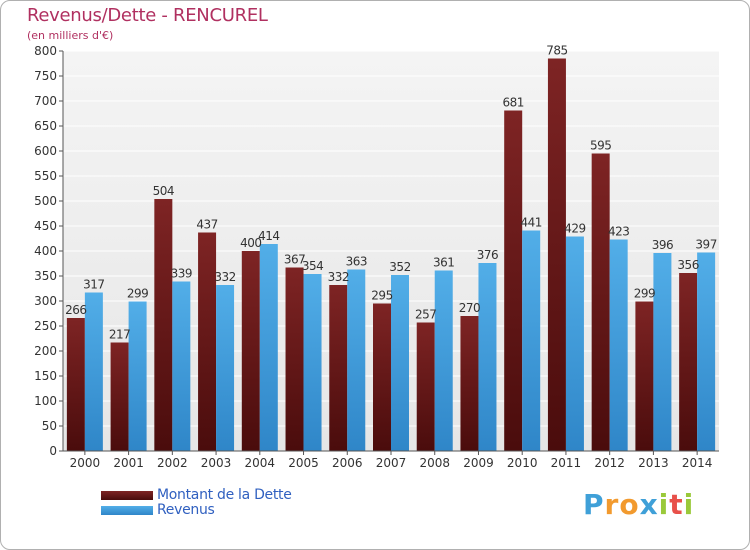 The width and height of the screenshot is (750, 550). I want to click on chart-subtitle: (en milliers d'€), so click(70, 35).